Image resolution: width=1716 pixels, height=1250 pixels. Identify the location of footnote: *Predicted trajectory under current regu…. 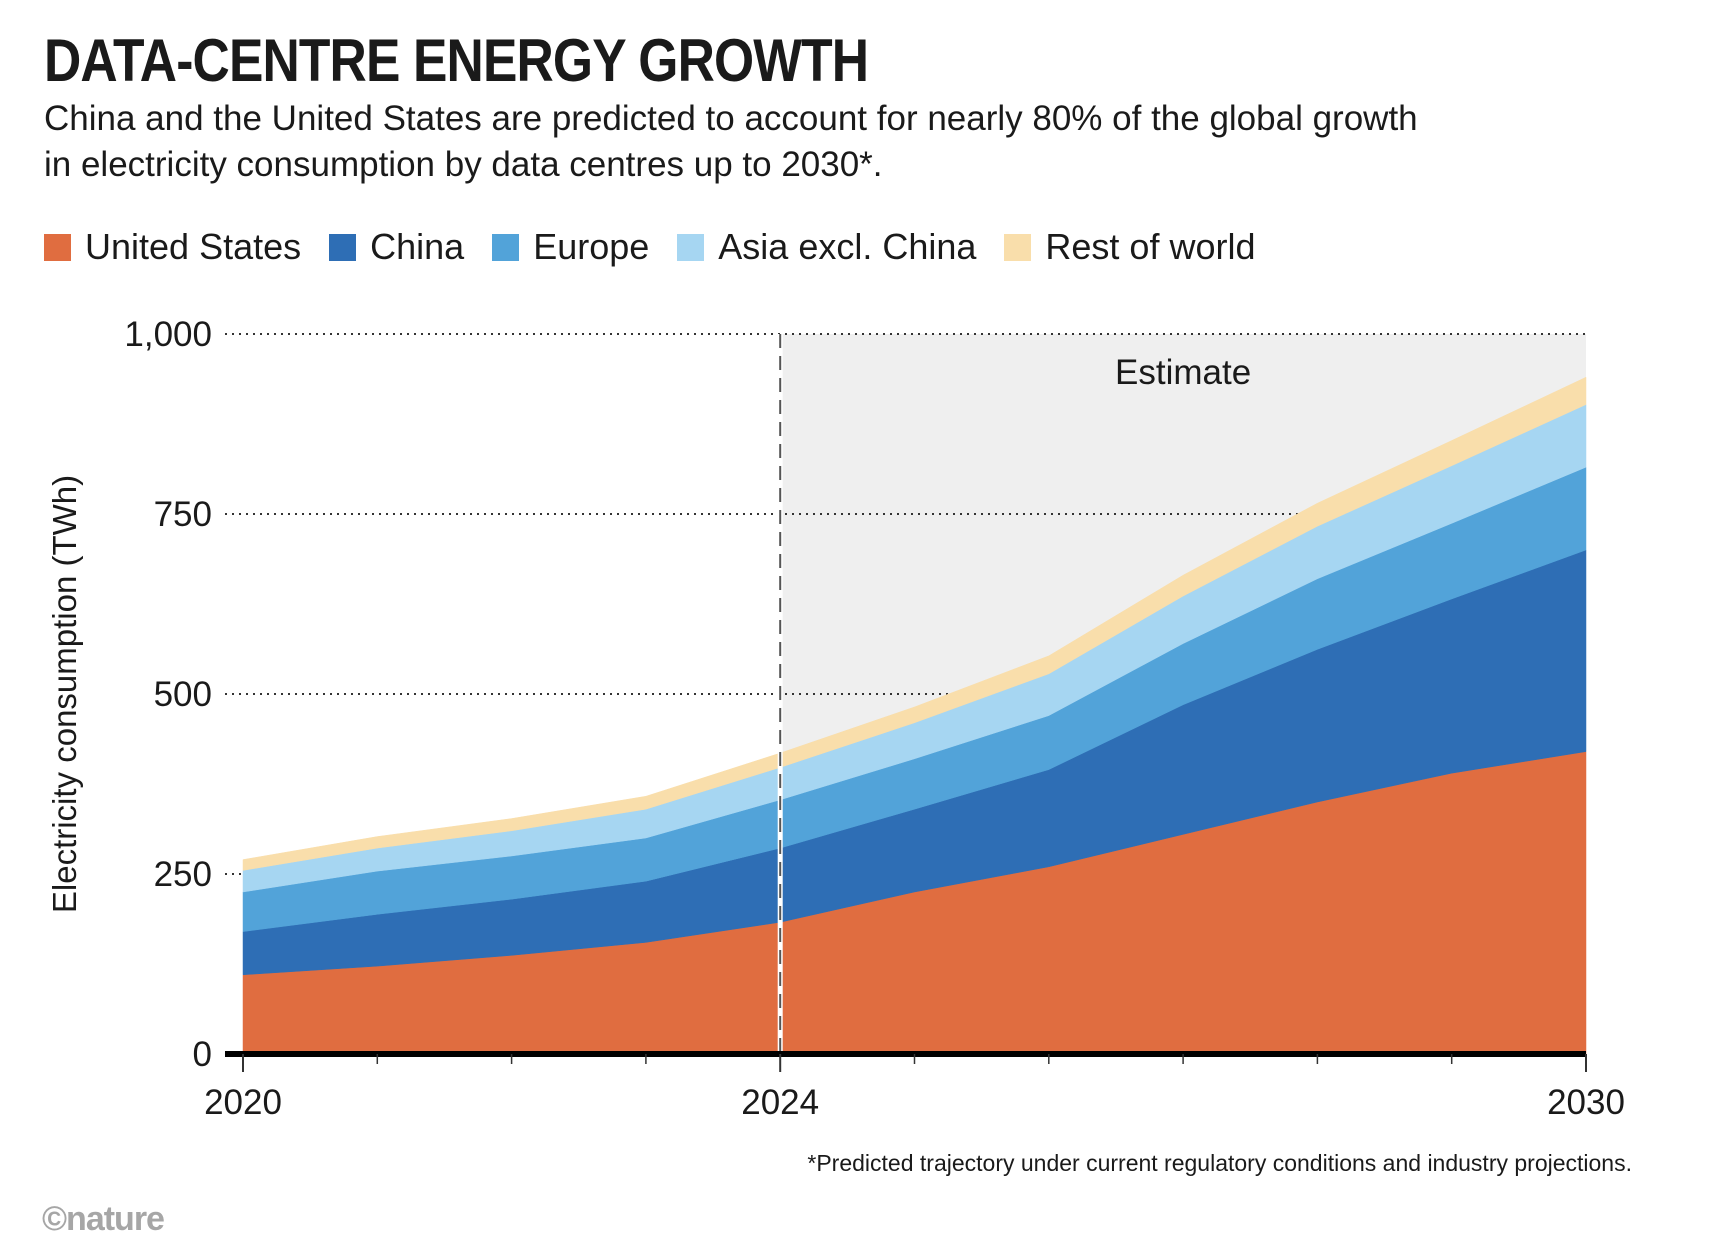
(1219, 1163).